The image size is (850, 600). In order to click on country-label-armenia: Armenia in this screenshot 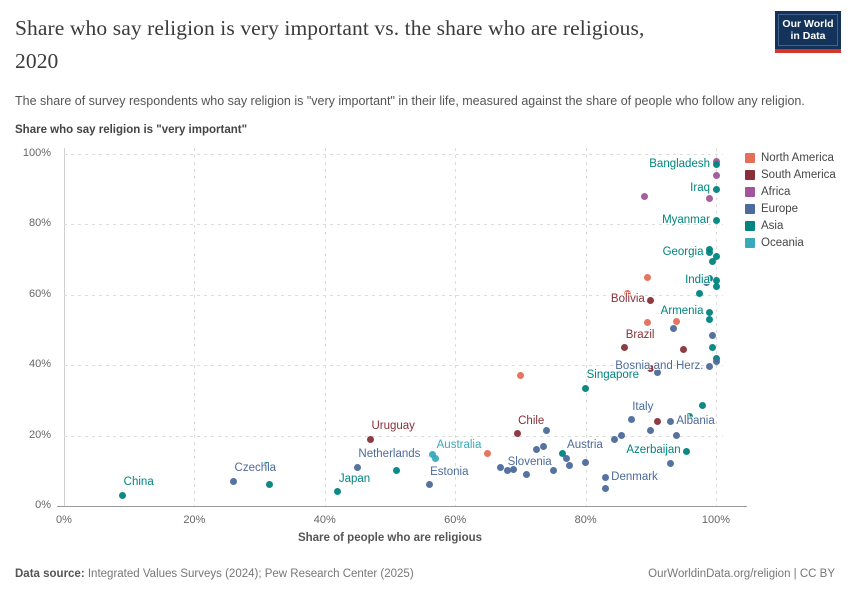, I will do `click(682, 311)`.